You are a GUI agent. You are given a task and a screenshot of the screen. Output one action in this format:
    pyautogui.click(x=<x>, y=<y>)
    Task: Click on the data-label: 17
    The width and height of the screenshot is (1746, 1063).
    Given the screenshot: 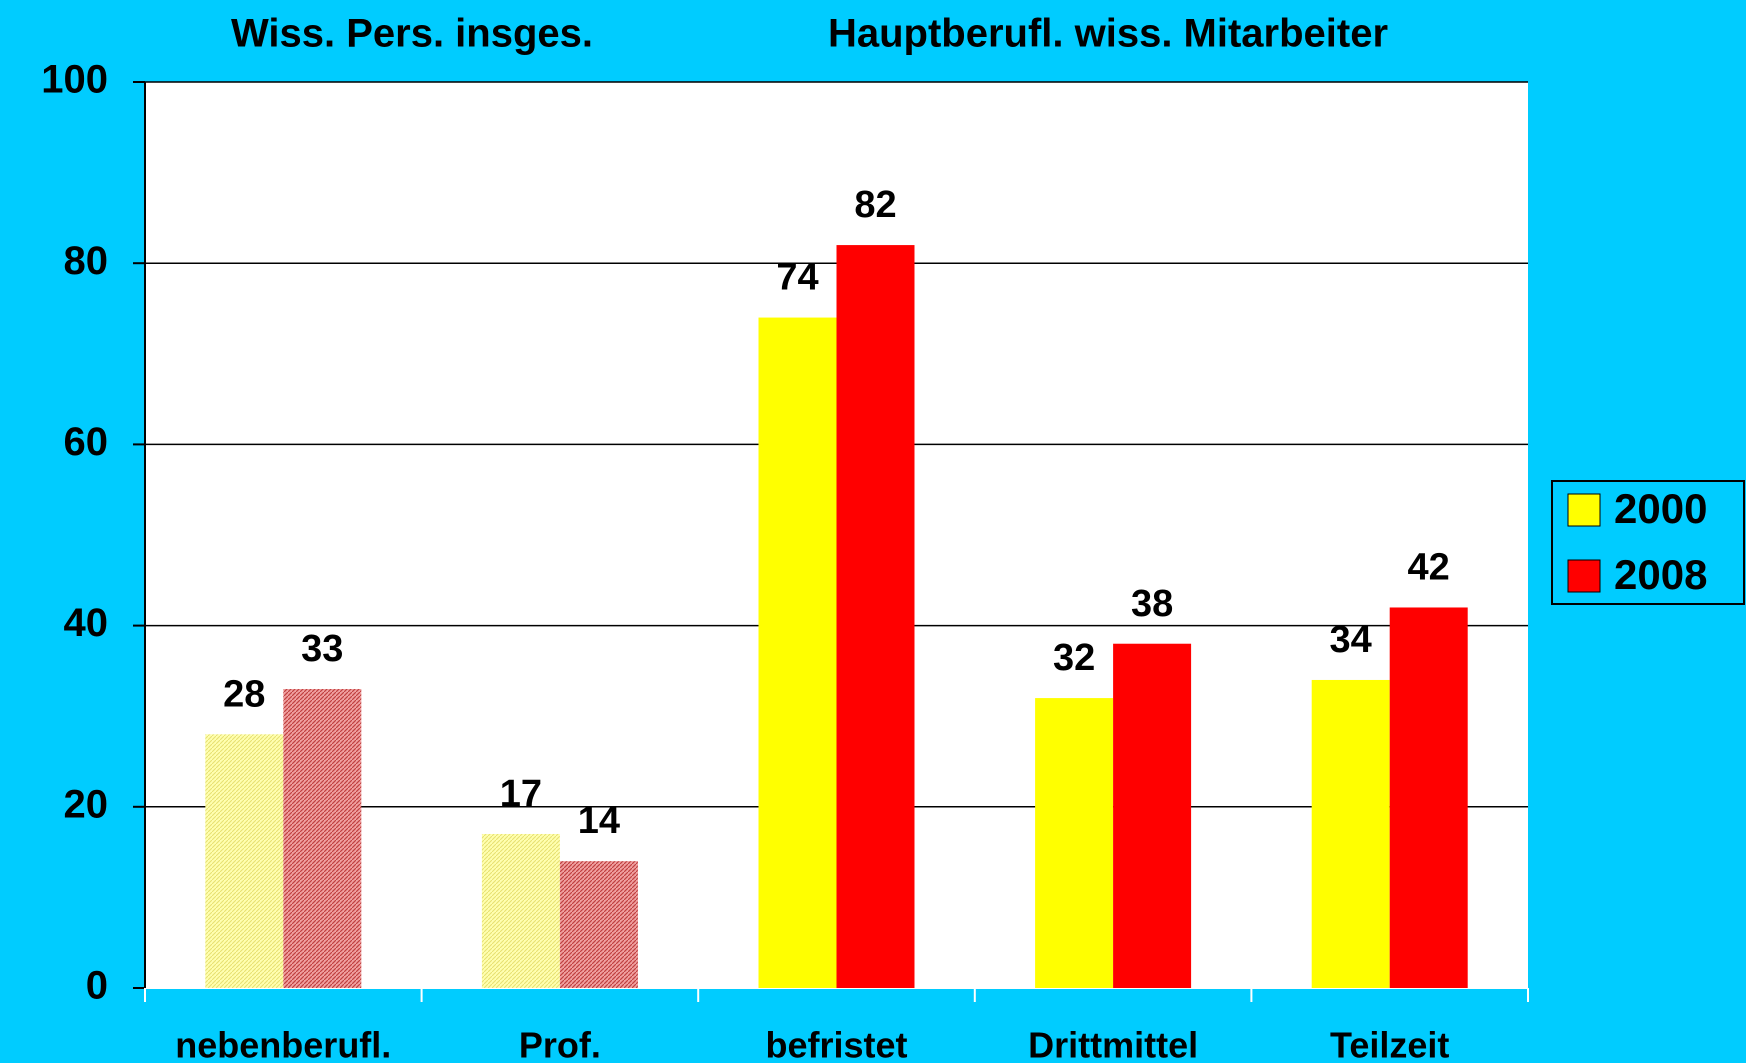 What is the action you would take?
    pyautogui.click(x=521, y=794)
    